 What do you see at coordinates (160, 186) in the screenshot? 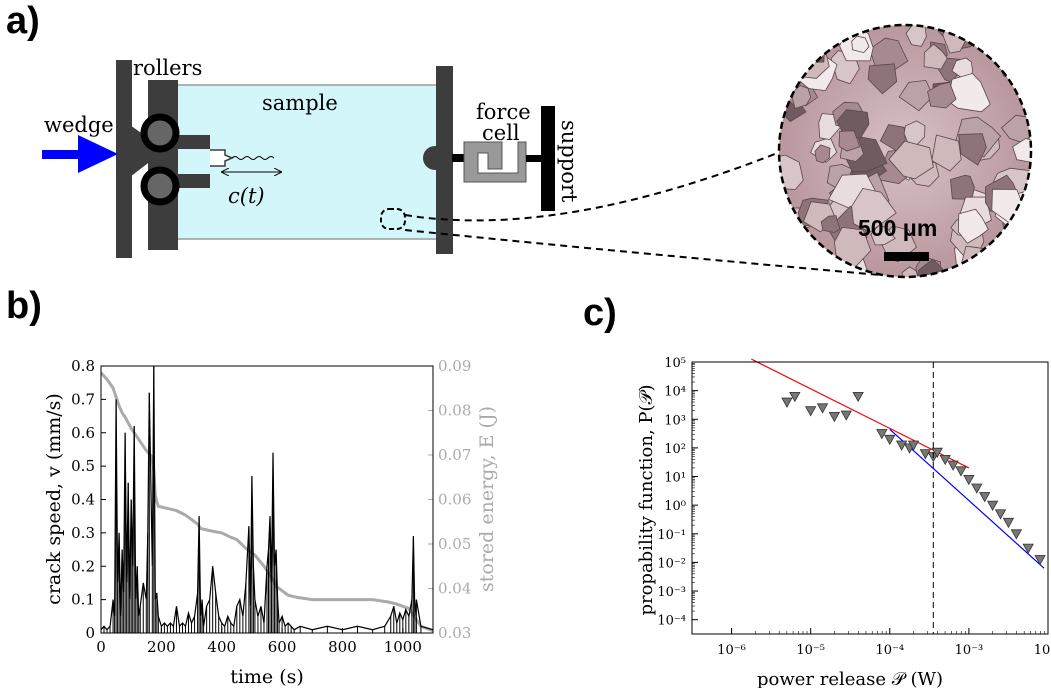
I see `lower-roller` at bounding box center [160, 186].